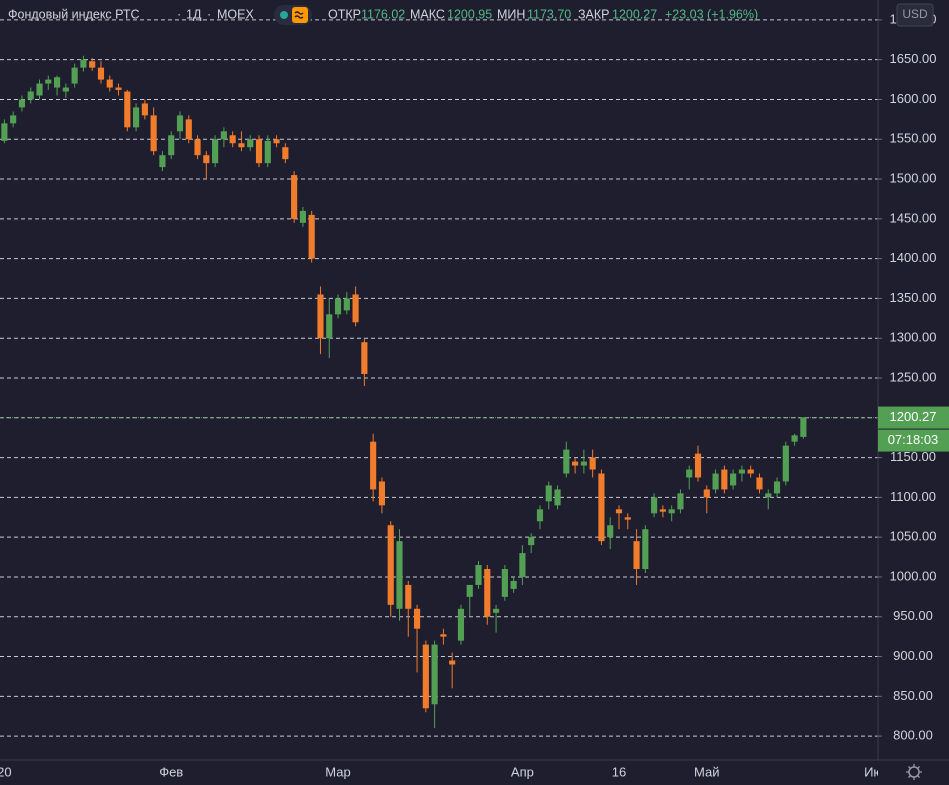 The image size is (949, 785). I want to click on y-tick-label: 1000.00, so click(913, 575).